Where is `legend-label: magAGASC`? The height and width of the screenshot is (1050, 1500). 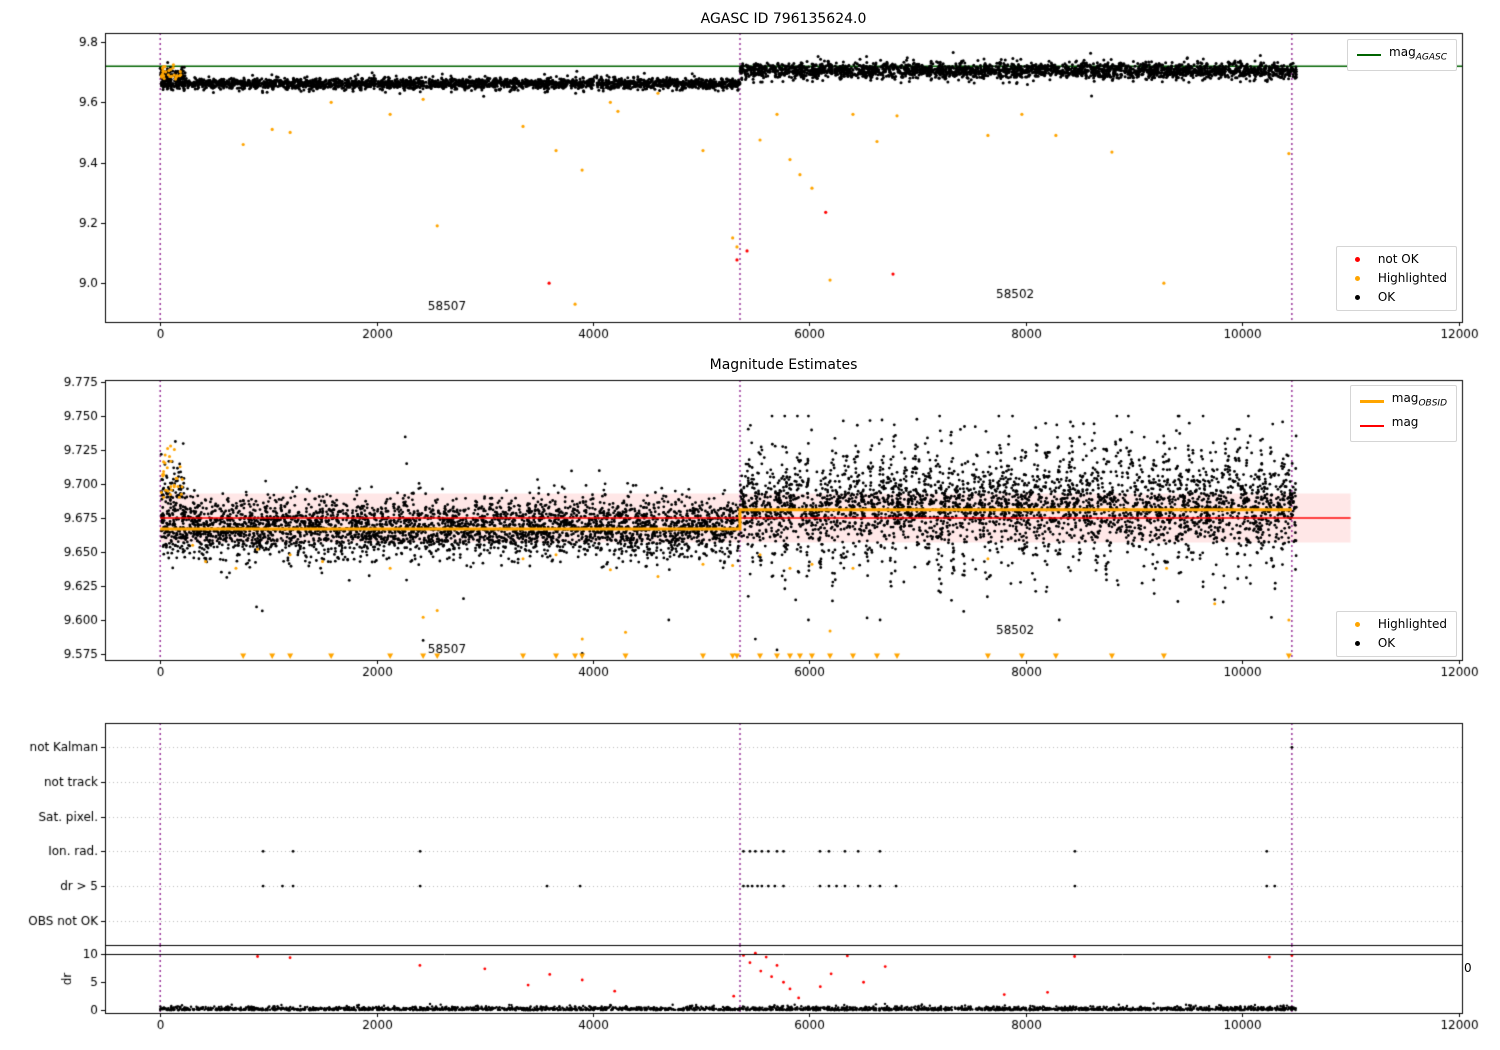 legend-label: magAGASC is located at coordinates (1418, 54).